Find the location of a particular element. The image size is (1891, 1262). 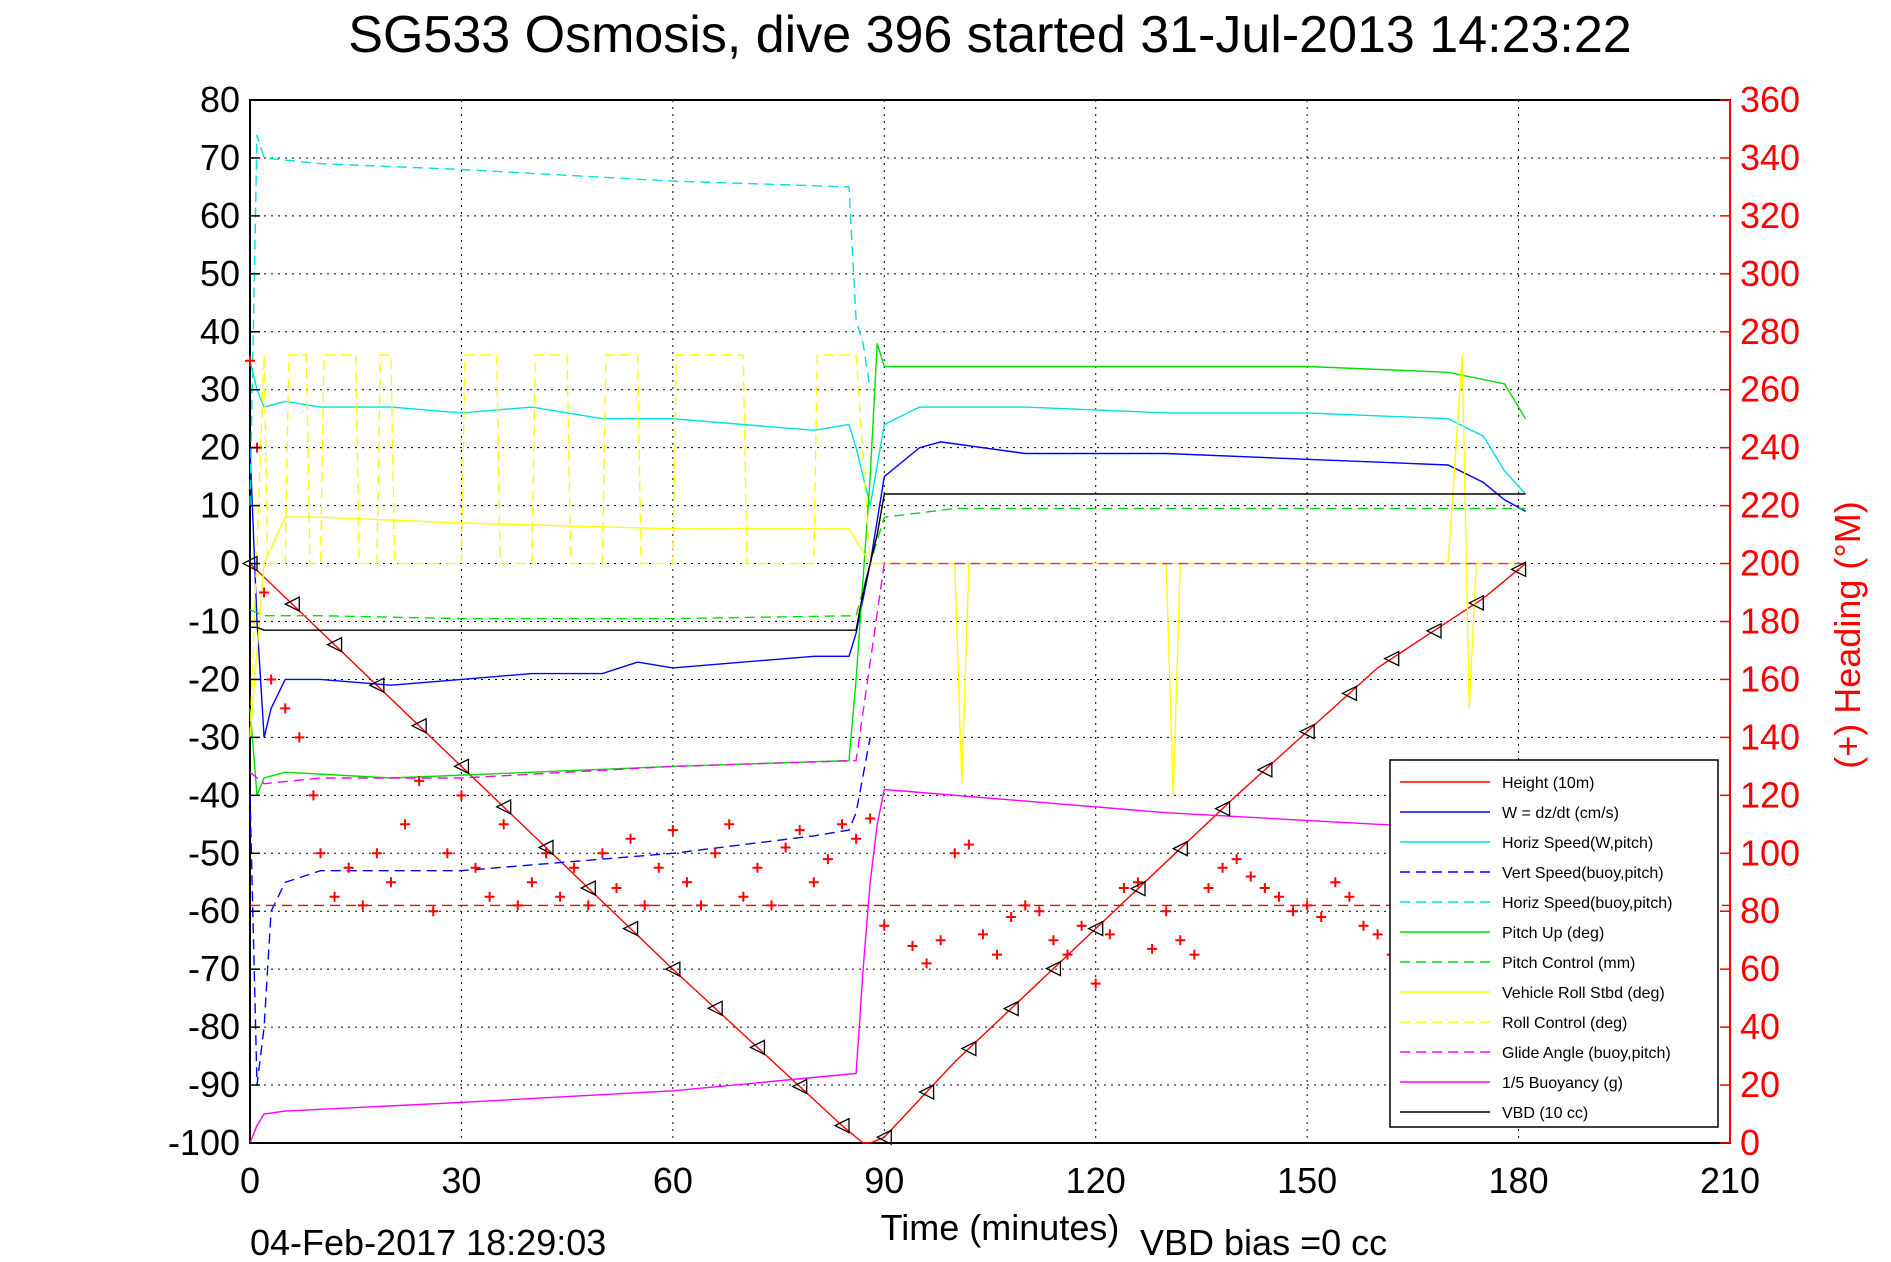

x-tick-label: 0 is located at coordinates (250, 1180).